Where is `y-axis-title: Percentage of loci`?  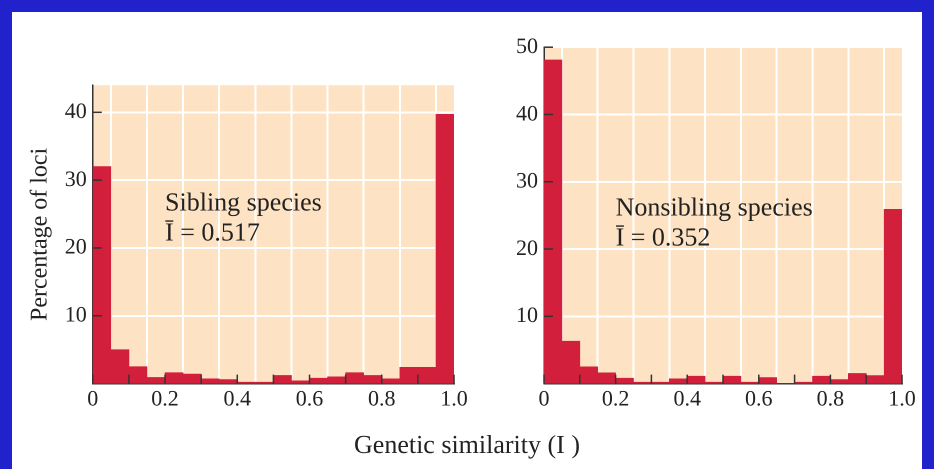
y-axis-title: Percentage of loci is located at coordinates (39, 234).